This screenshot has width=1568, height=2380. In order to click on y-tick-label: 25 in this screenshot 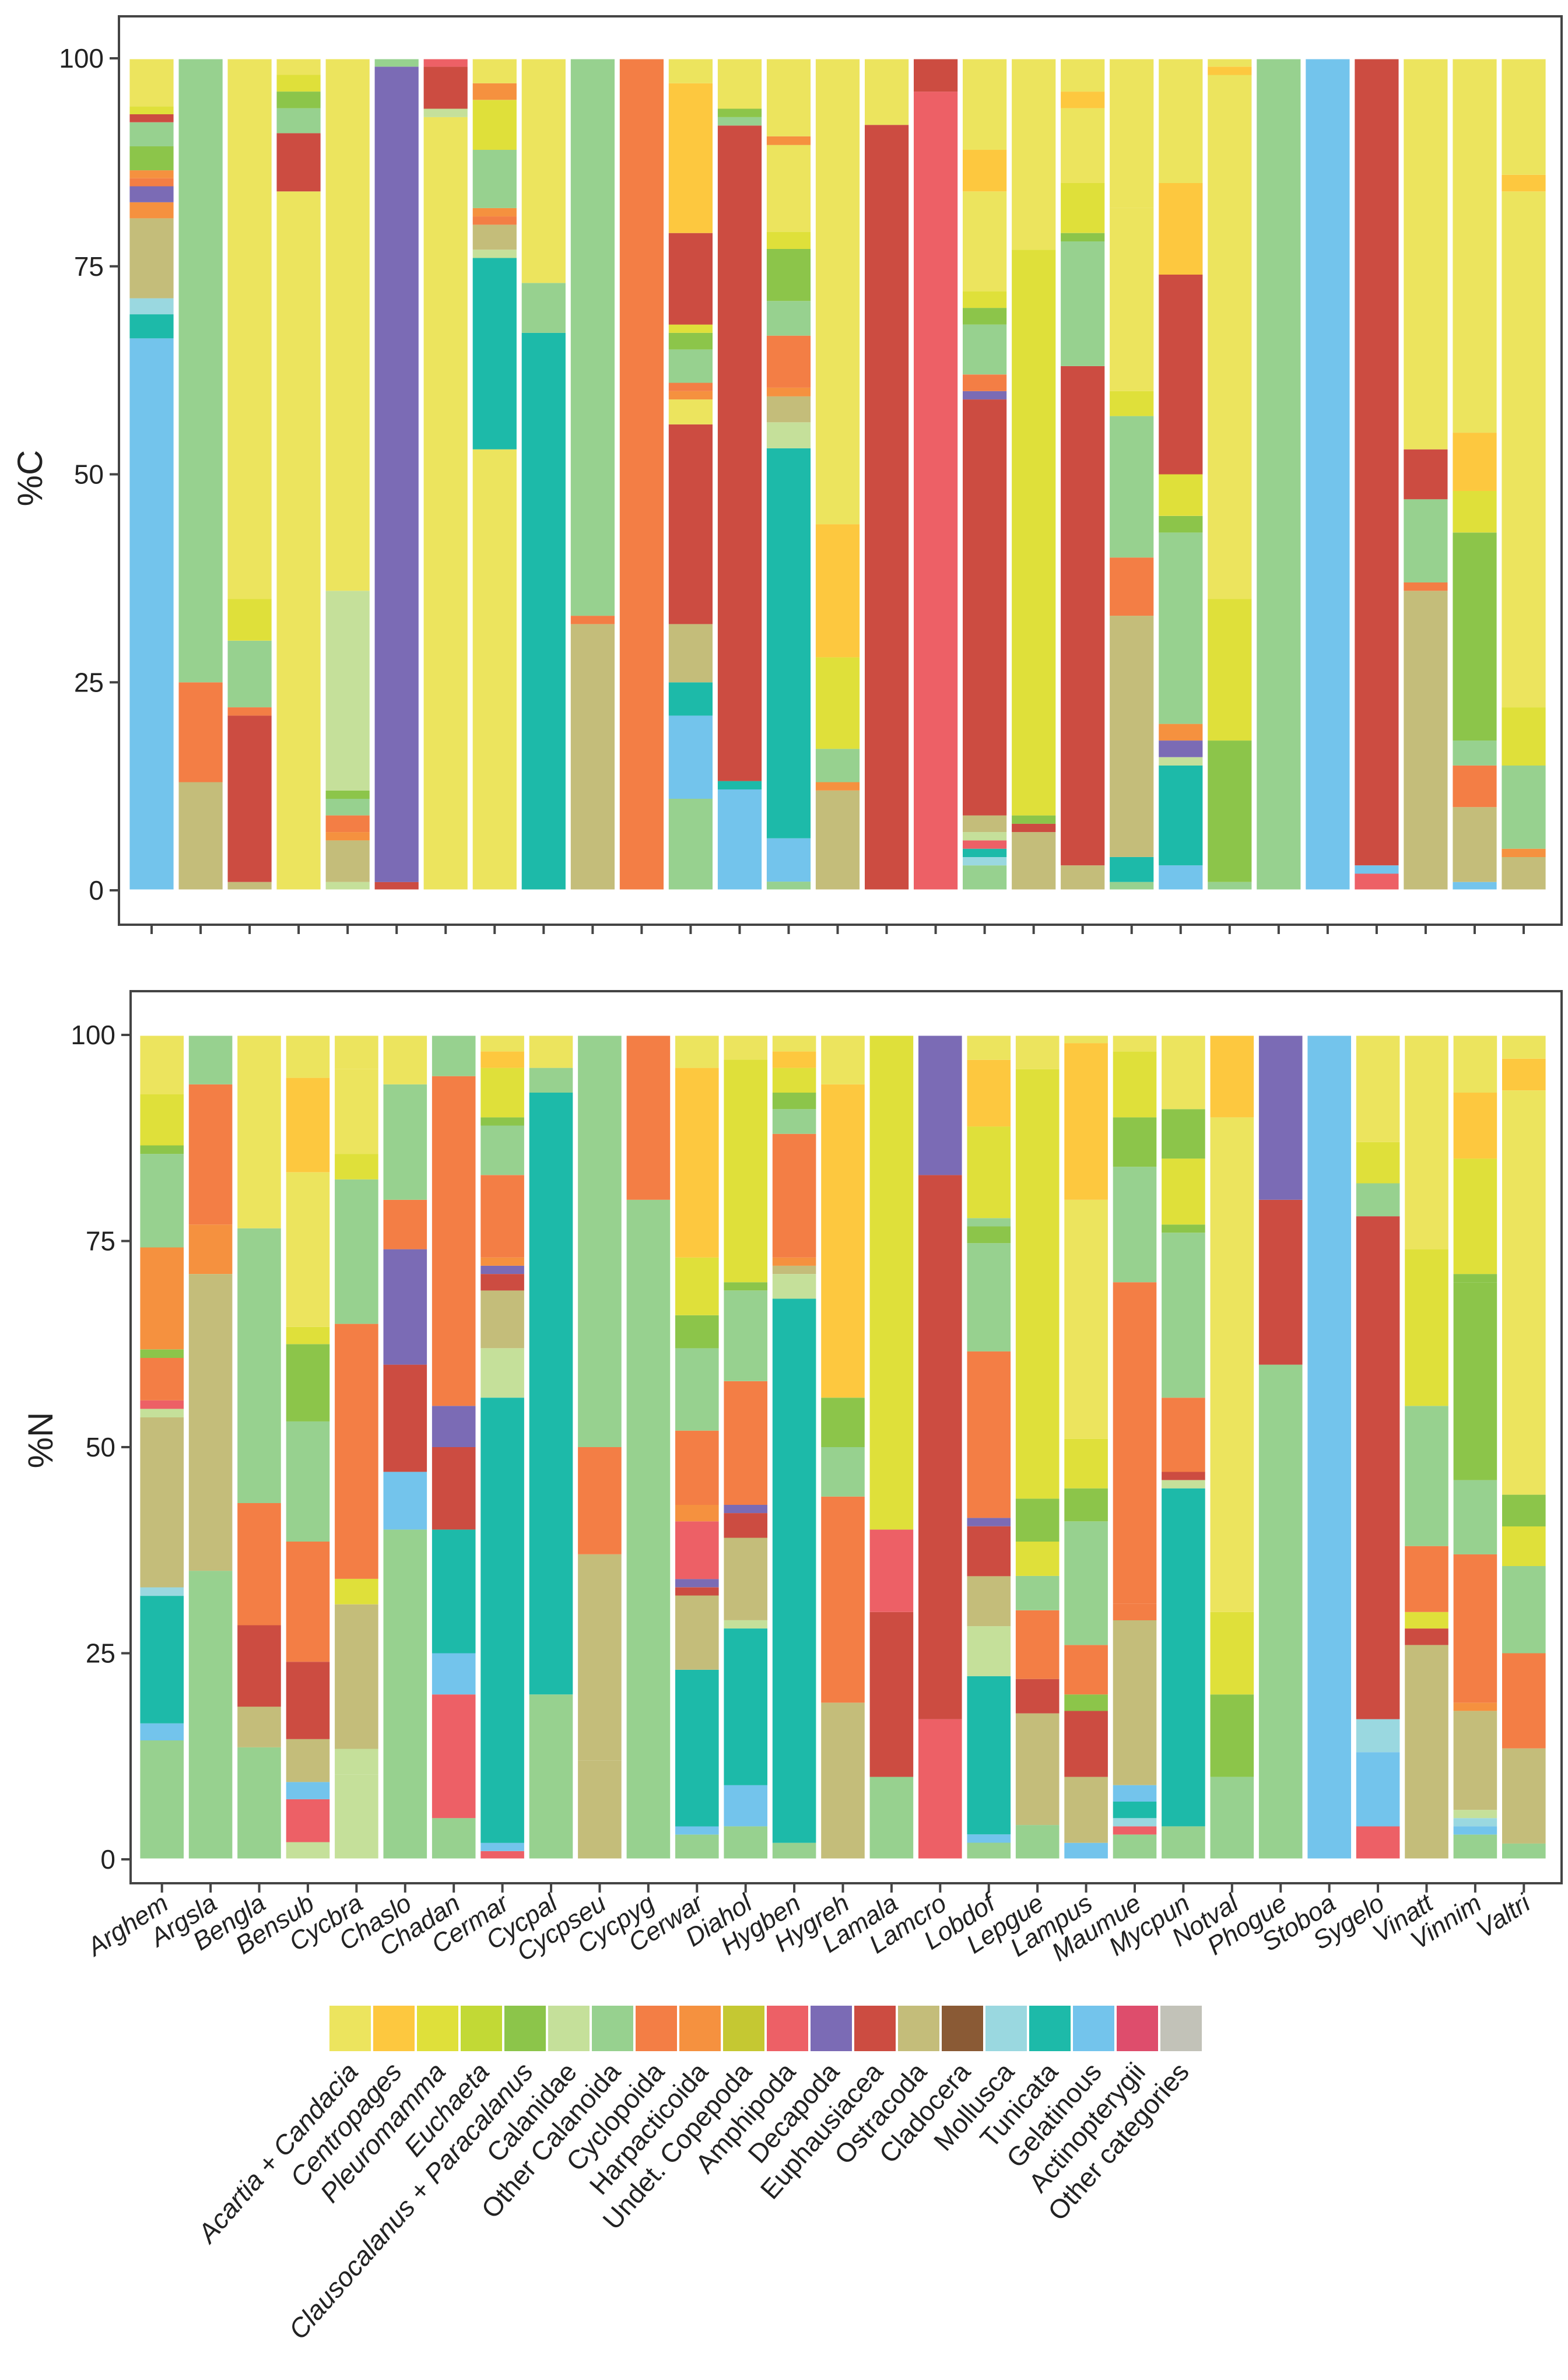, I will do `click(101, 1653)`.